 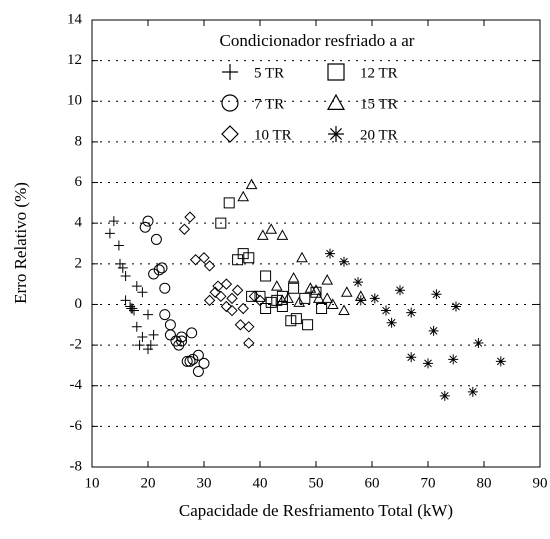 I want to click on x-tick-label: 30, so click(x=204, y=483).